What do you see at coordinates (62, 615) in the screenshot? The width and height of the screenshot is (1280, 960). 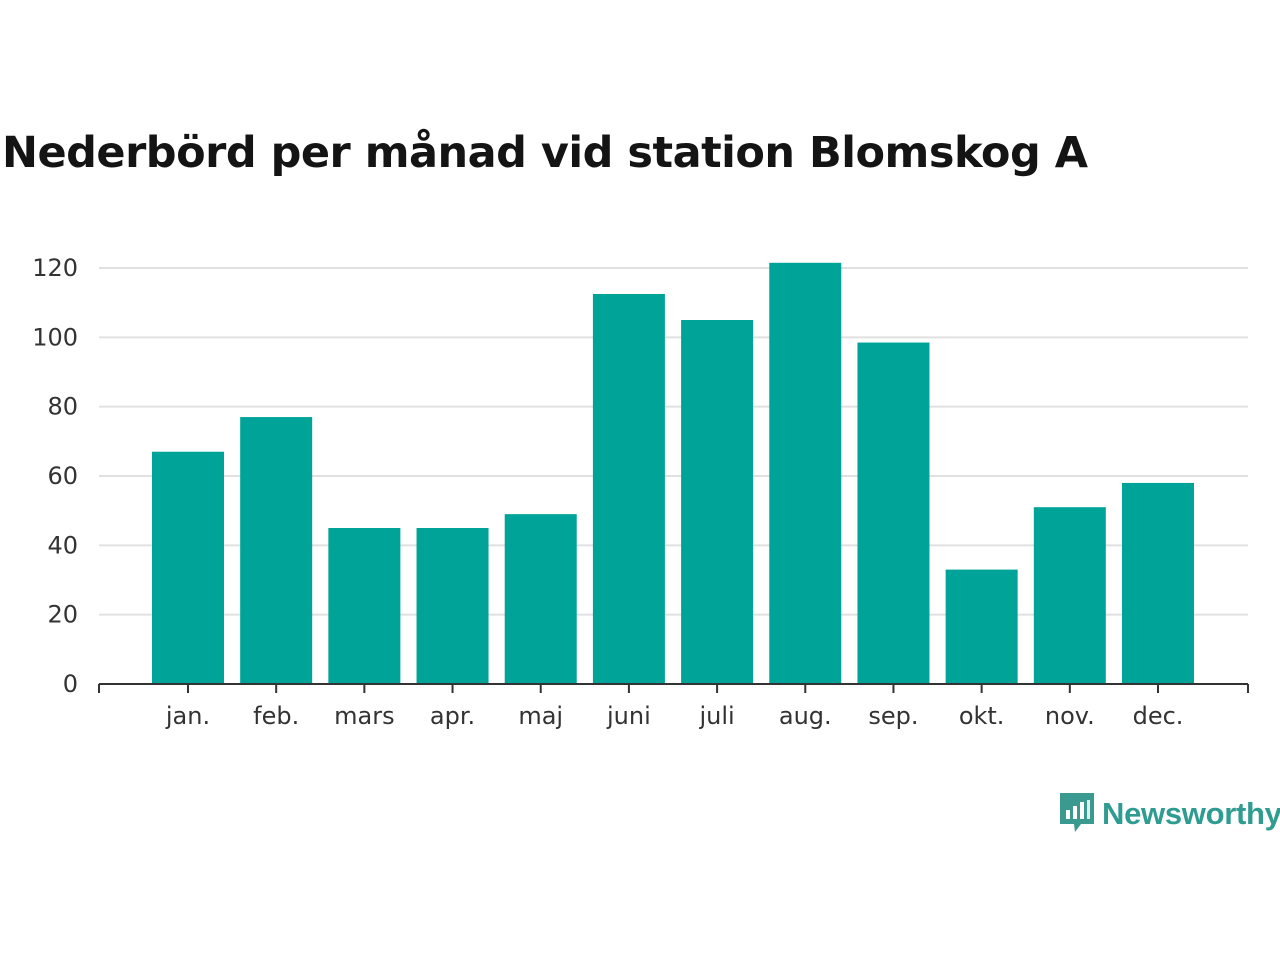 I see `y-tick-label: 20` at bounding box center [62, 615].